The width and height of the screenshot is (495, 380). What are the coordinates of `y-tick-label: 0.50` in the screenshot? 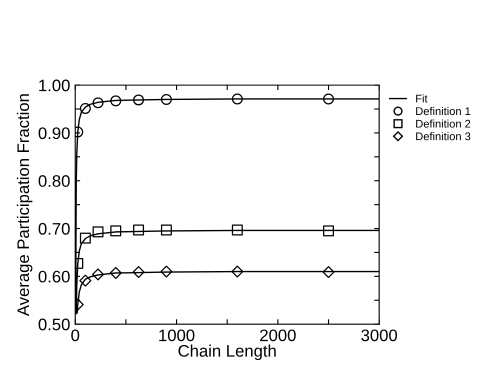 It's located at (54, 324).